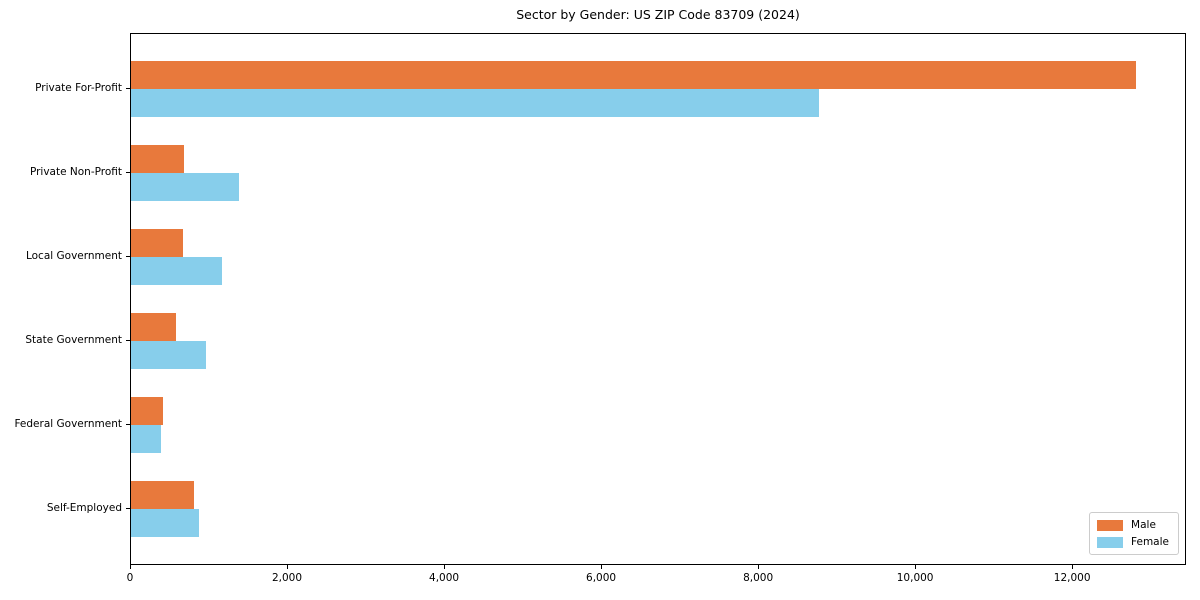 The image size is (1200, 600). What do you see at coordinates (84, 508) in the screenshot?
I see `y-tick-label: Self-Employed` at bounding box center [84, 508].